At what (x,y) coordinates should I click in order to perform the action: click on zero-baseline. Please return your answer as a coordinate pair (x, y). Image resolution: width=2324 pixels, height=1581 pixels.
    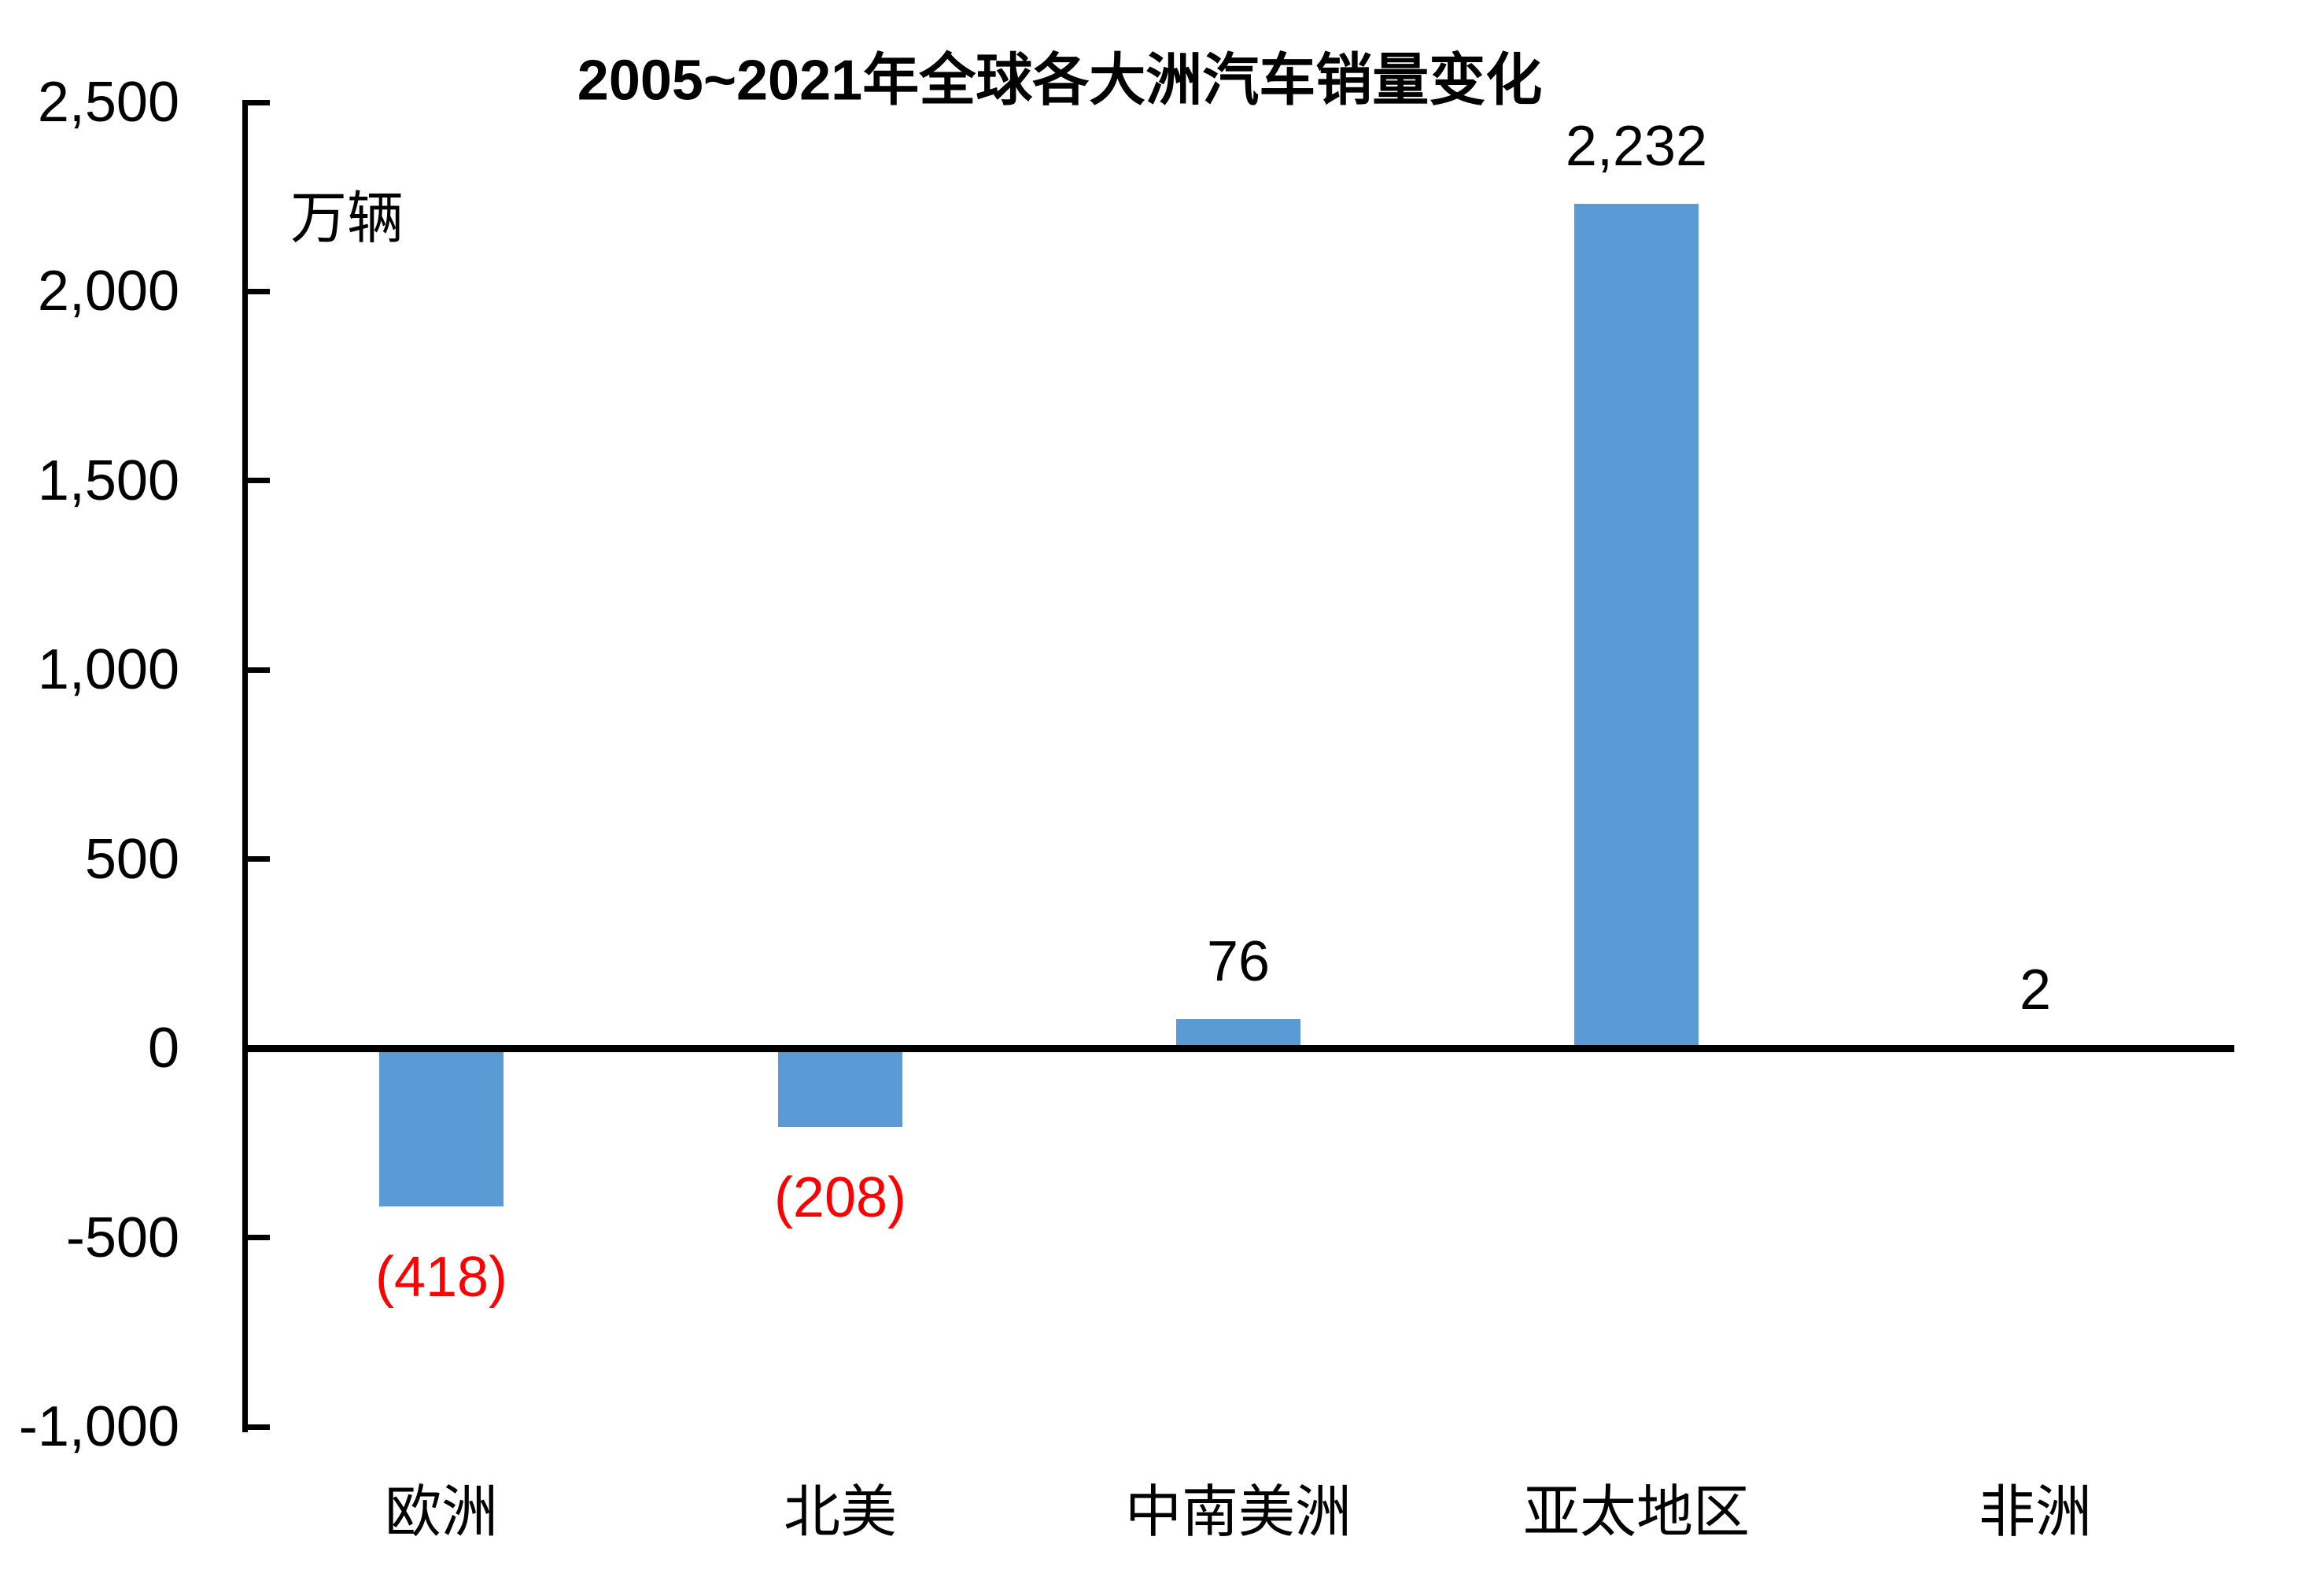
    Looking at the image, I should click on (1238, 1049).